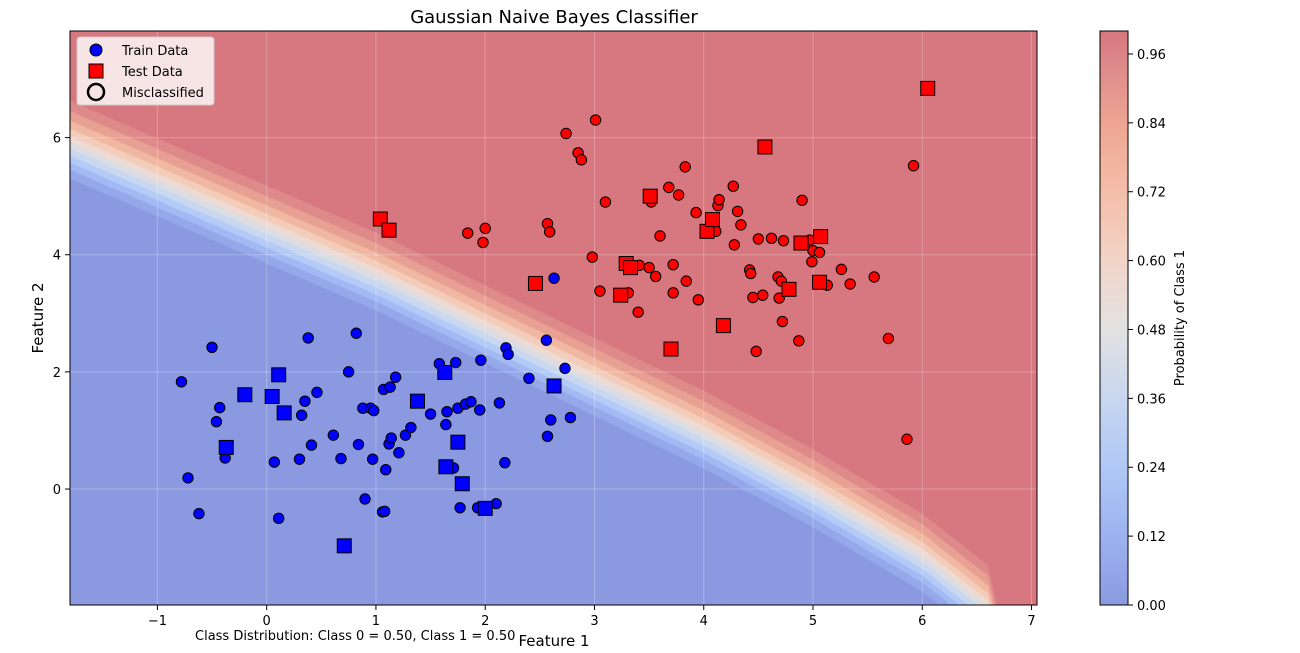 The height and width of the screenshot is (653, 1300). I want to click on colorbar-tick-label-3: 0.36, so click(1151, 399).